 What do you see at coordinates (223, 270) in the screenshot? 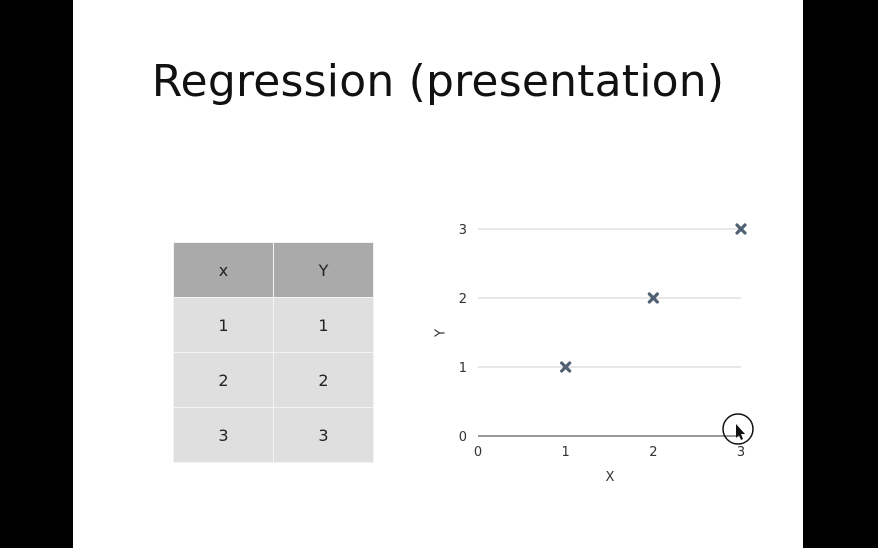
I see `table-header-x: x` at bounding box center [223, 270].